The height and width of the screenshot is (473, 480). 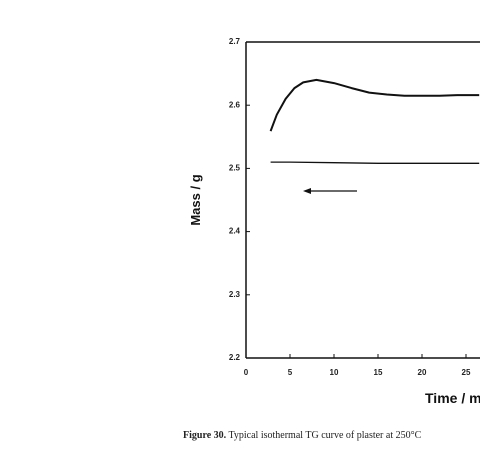 What do you see at coordinates (235, 357) in the screenshot?
I see `y-tick-label: 2.2` at bounding box center [235, 357].